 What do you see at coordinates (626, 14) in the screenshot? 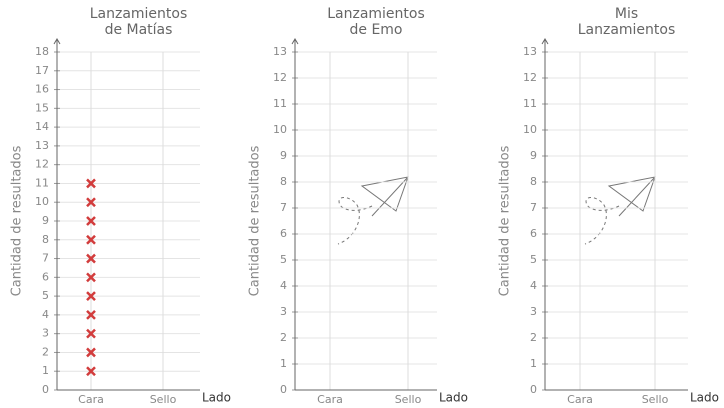
I see `chart-title: Mis` at bounding box center [626, 14].